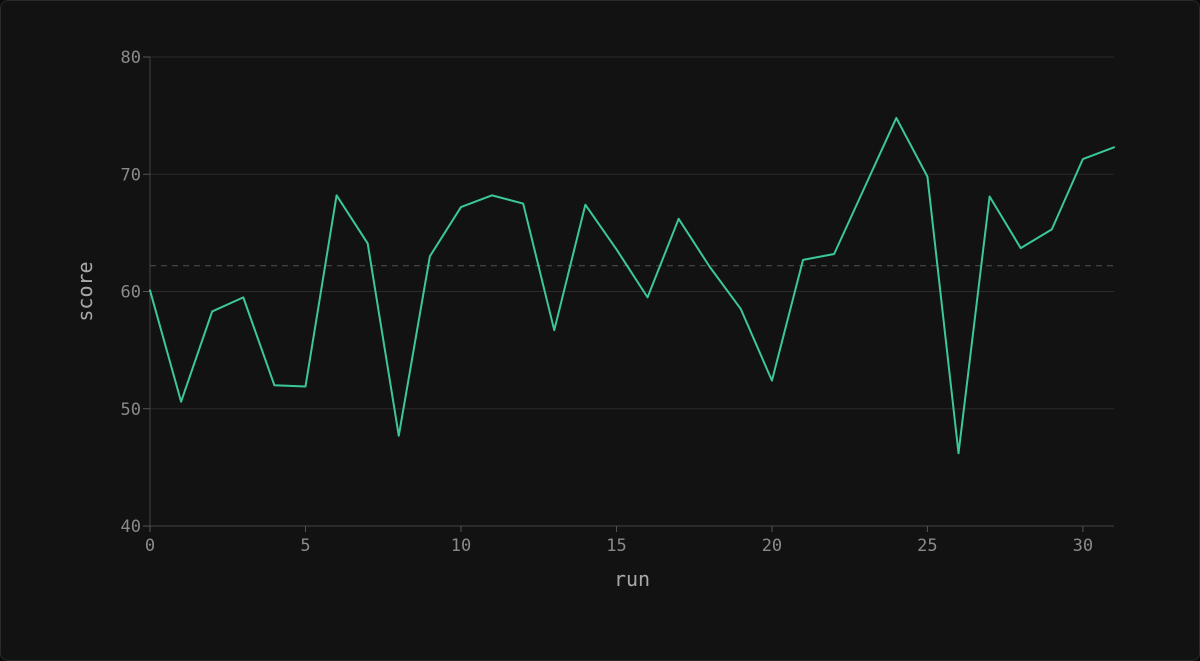  I want to click on x-tick-label-10: 10, so click(461, 546).